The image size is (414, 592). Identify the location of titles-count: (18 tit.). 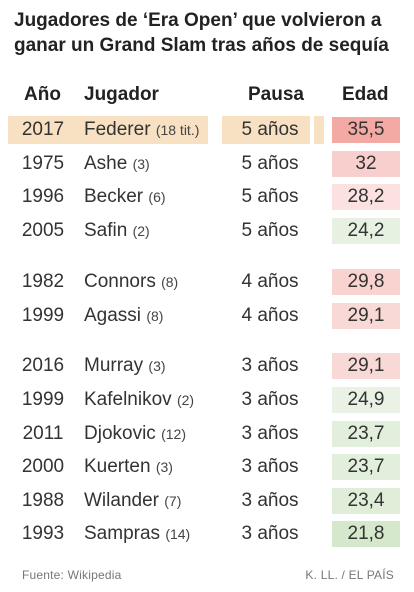
(177, 130).